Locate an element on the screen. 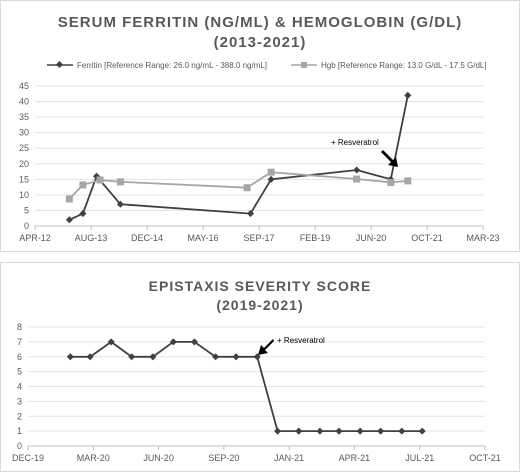 The image size is (520, 476). g1-y-tick-label: 10 is located at coordinates (24, 195).